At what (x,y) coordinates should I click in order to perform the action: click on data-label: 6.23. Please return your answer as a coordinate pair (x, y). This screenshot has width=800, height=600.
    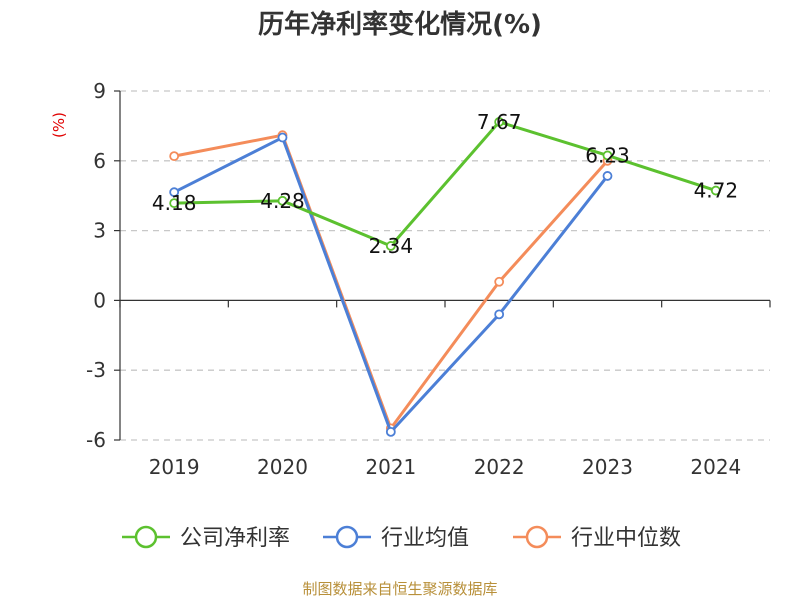
    Looking at the image, I should click on (607, 155).